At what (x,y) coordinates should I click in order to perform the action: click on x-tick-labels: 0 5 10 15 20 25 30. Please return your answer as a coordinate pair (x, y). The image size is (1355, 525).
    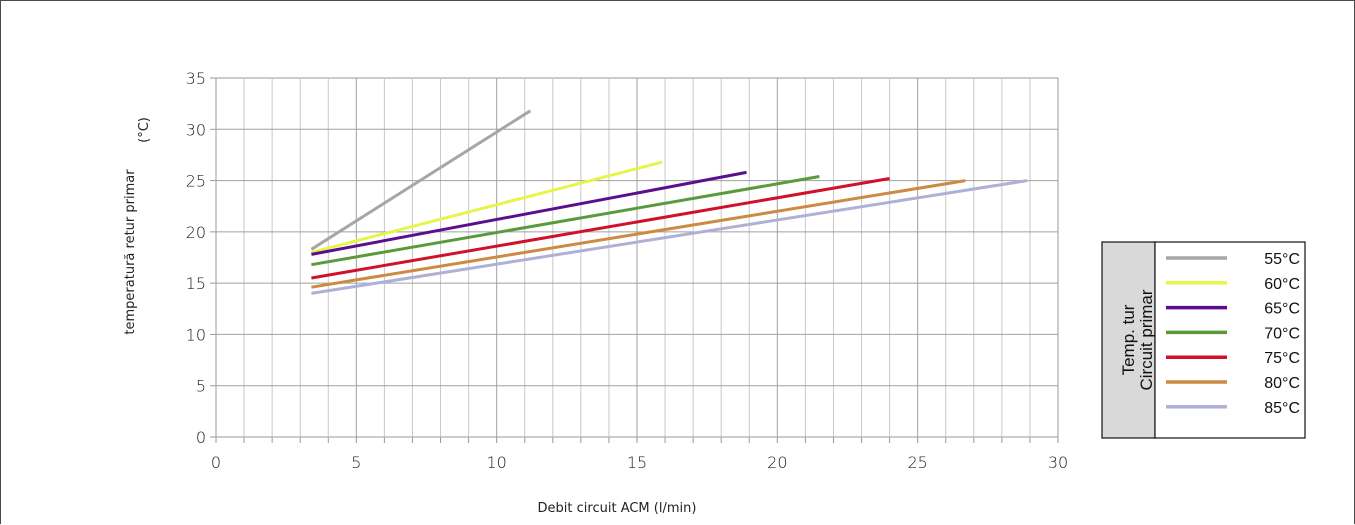
    Looking at the image, I should click on (639, 462).